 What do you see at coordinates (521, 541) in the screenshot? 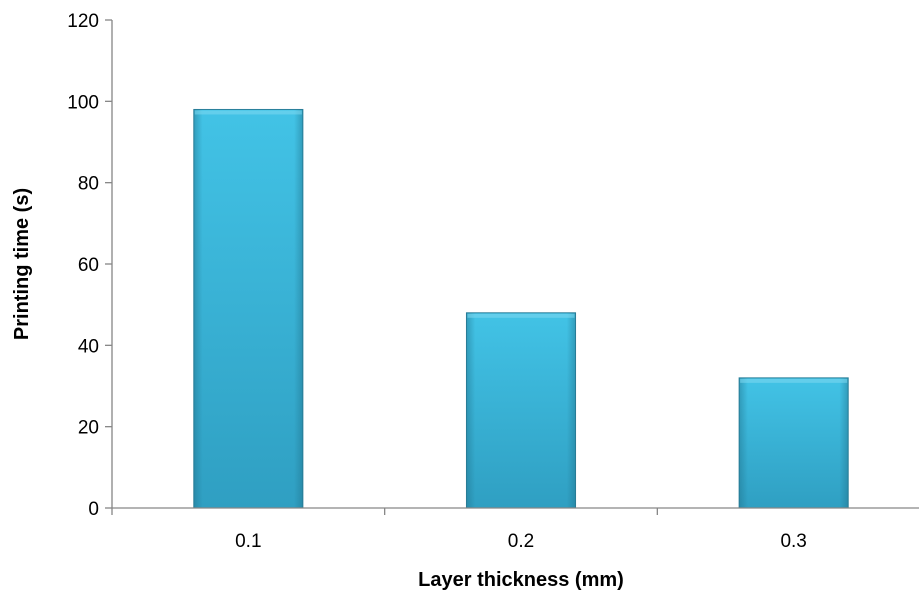
I see `x-tick-label: 0.2` at bounding box center [521, 541].